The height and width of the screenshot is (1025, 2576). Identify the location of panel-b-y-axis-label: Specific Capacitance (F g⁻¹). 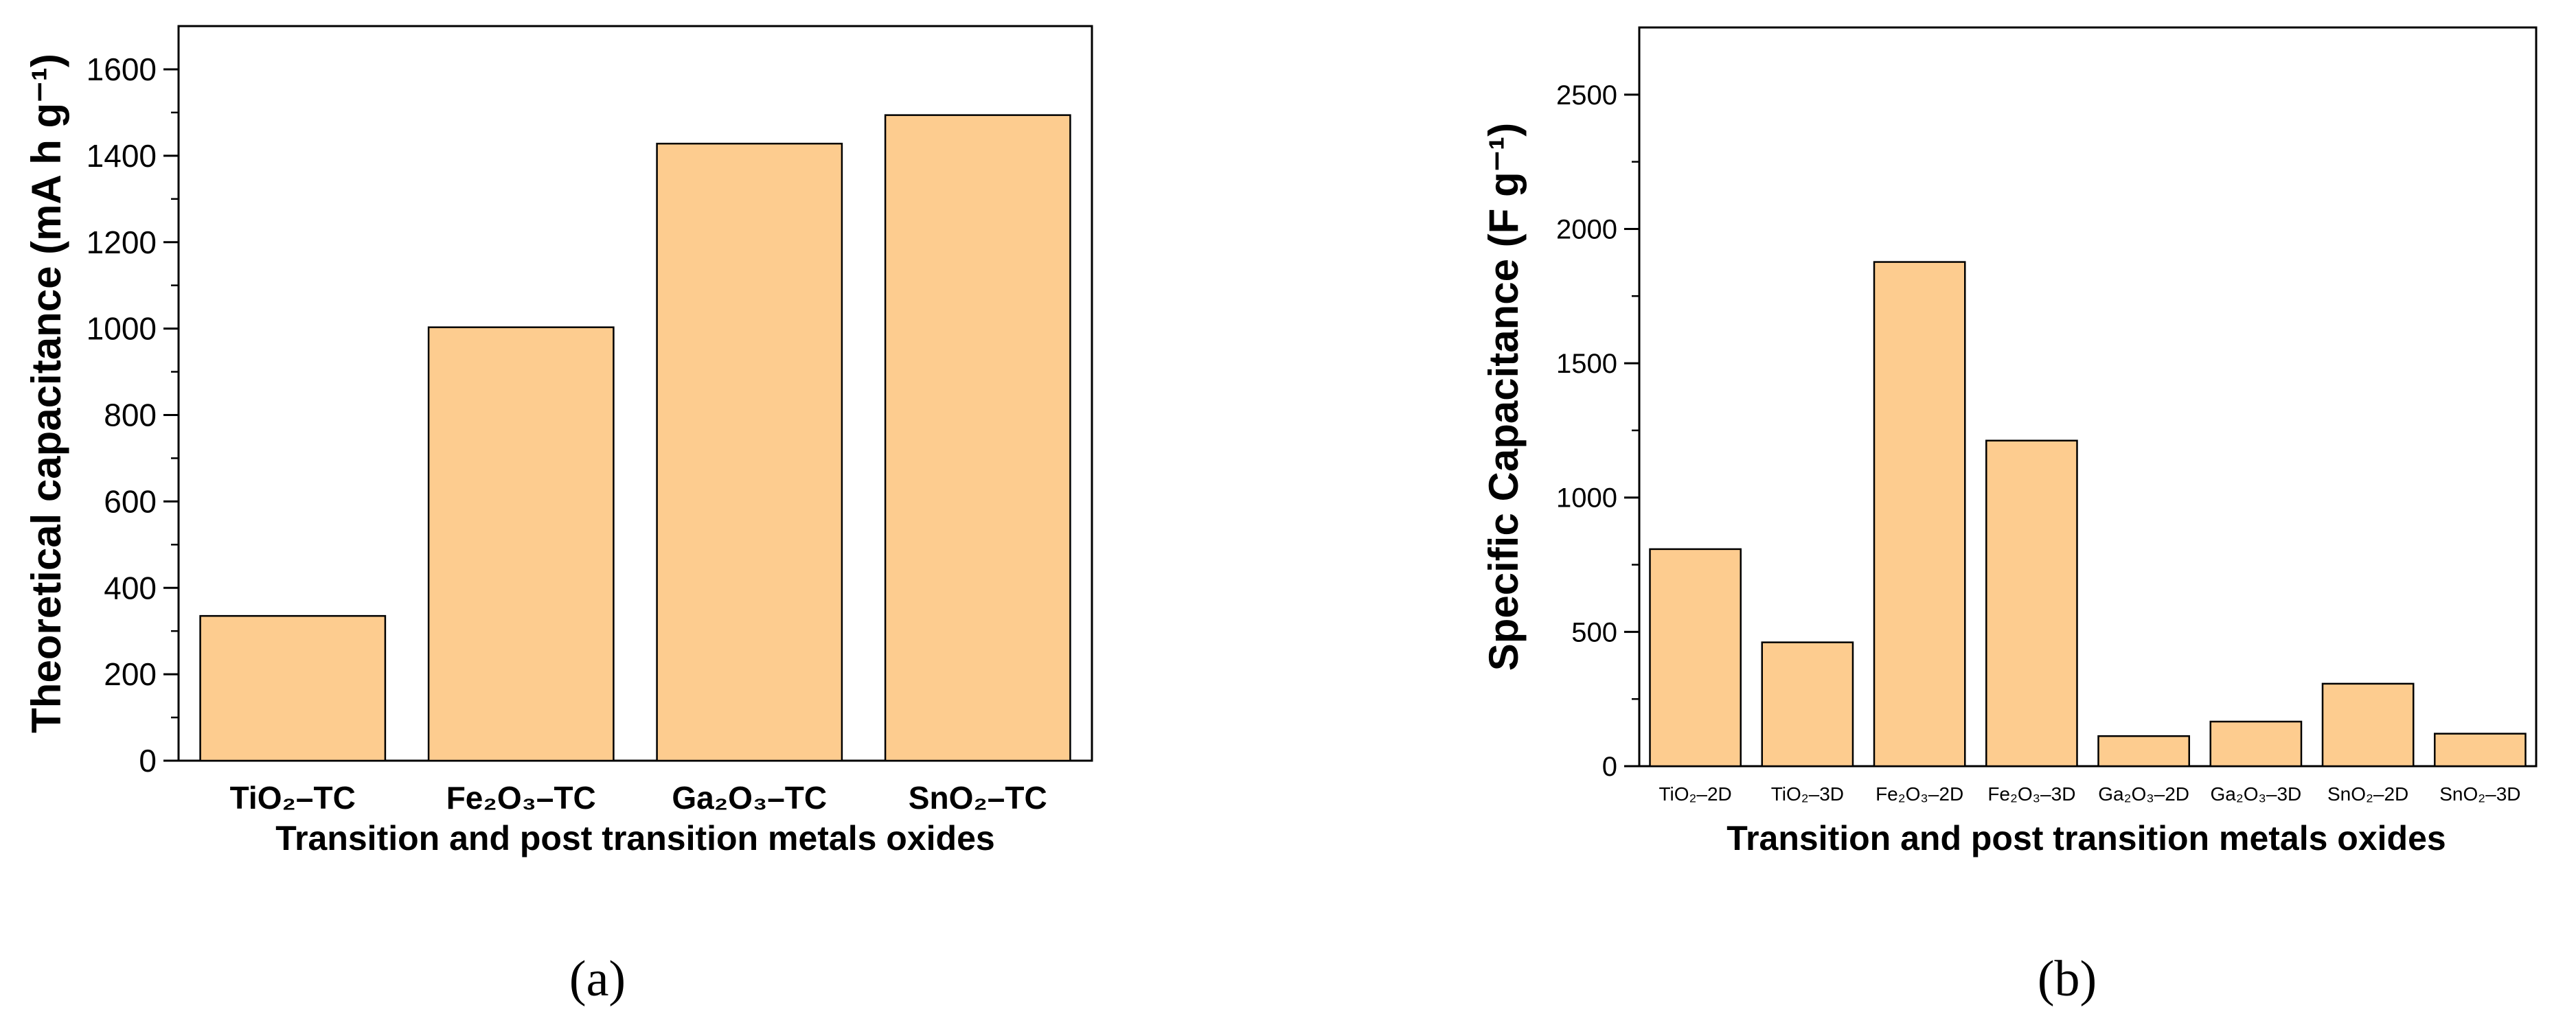
(1504, 397).